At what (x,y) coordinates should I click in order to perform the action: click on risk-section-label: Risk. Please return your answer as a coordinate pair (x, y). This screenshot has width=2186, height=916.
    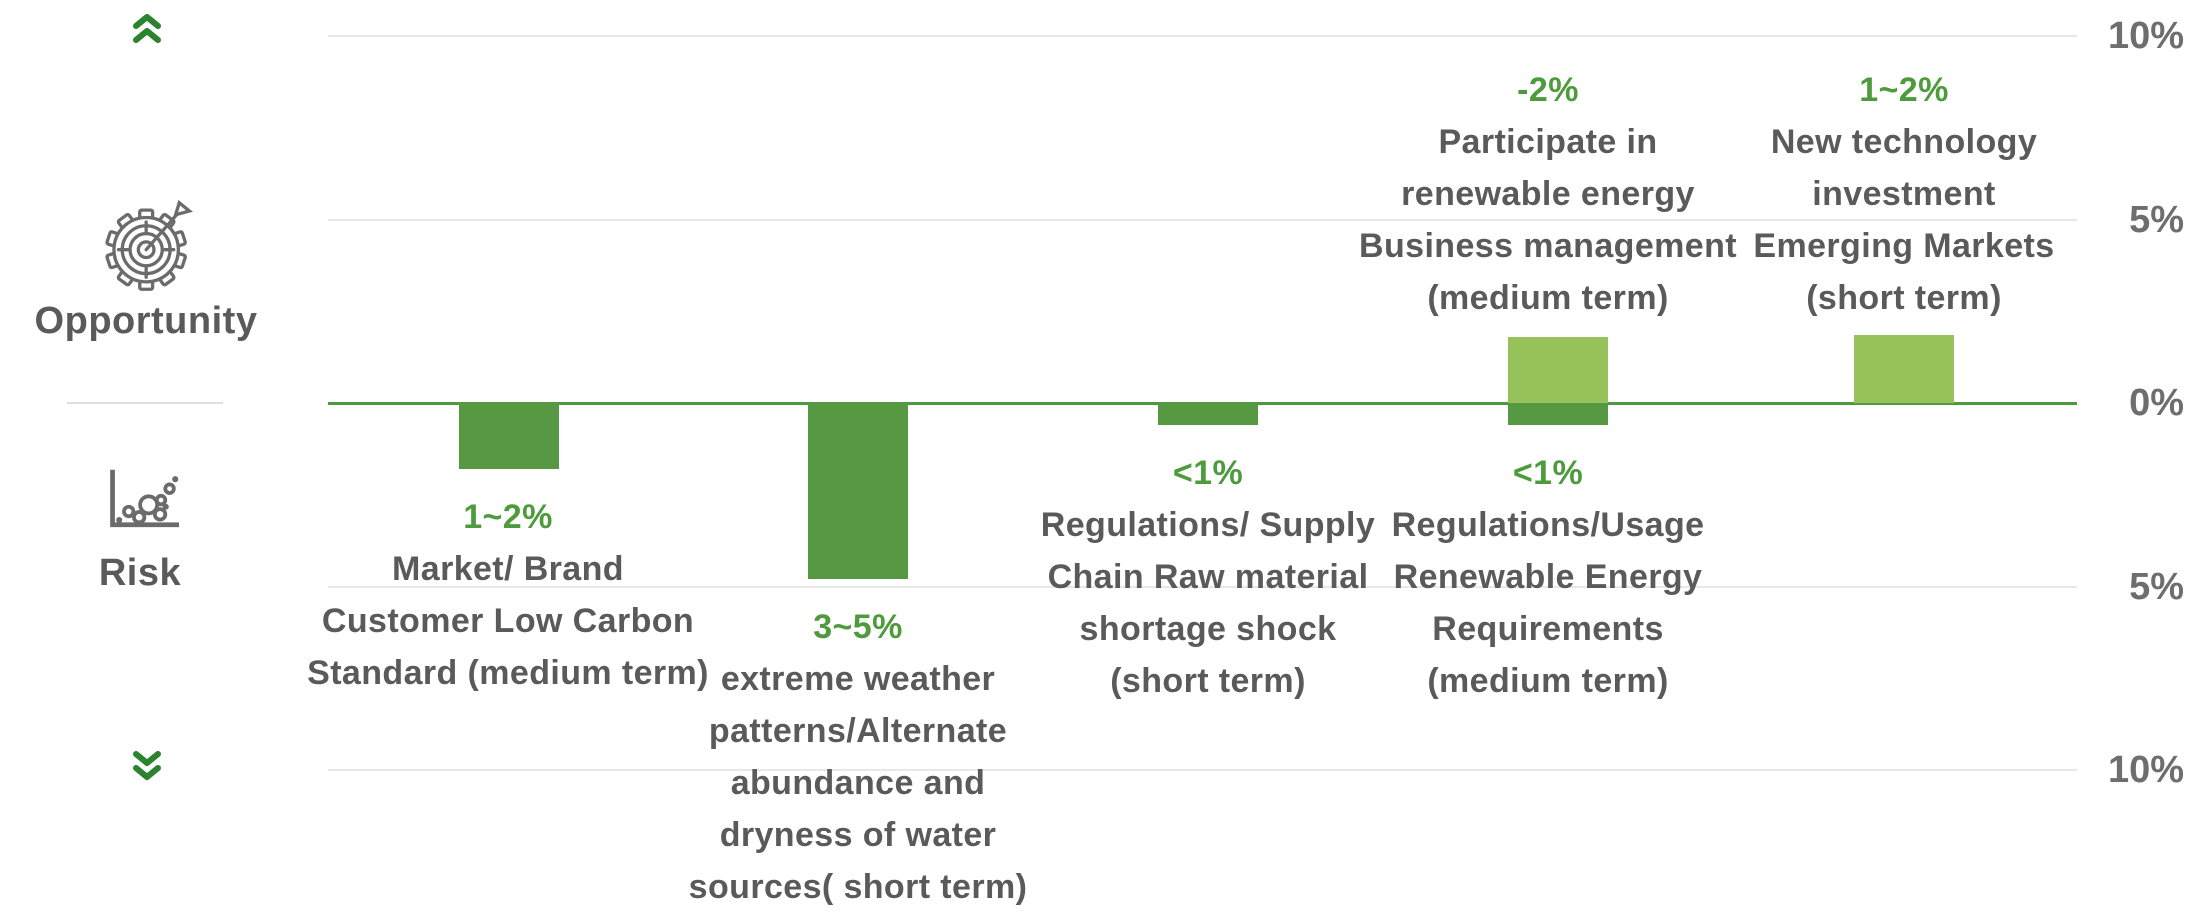
    Looking at the image, I should click on (140, 573).